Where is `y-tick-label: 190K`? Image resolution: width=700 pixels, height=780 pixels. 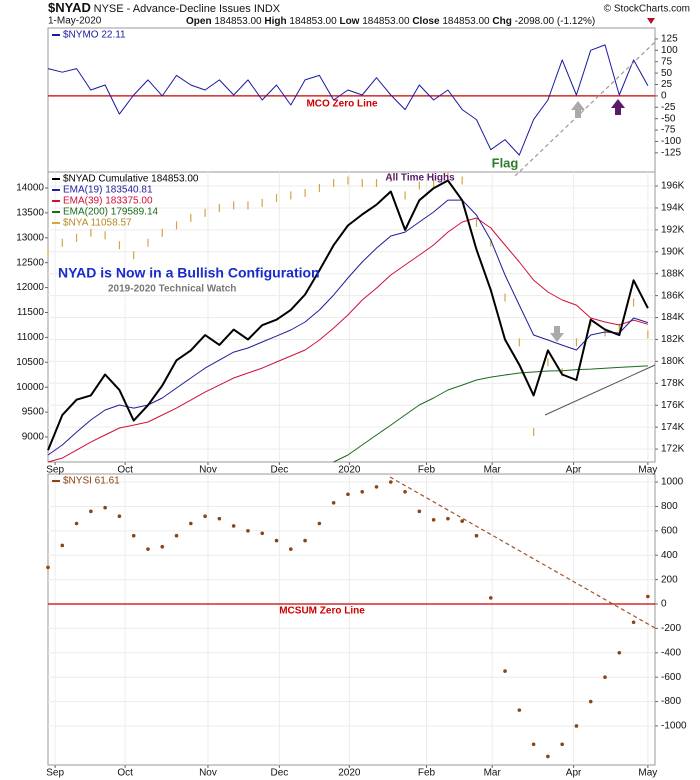
y-tick-label: 190K is located at coordinates (673, 251).